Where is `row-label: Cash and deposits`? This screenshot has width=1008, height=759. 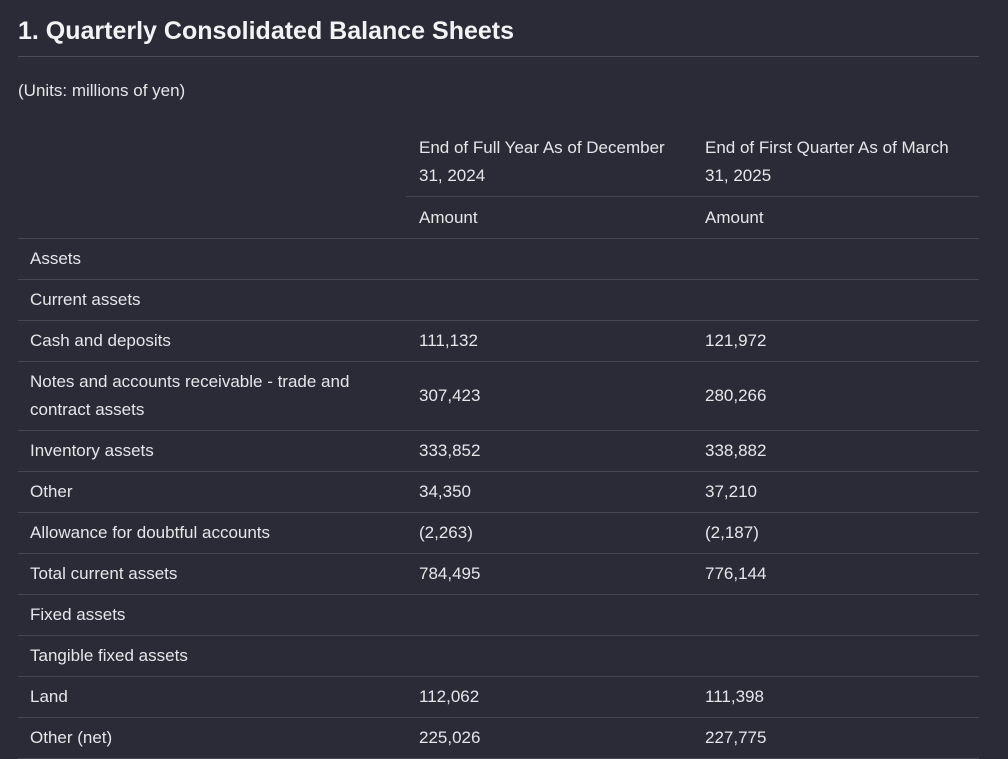 row-label: Cash and deposits is located at coordinates (212, 341).